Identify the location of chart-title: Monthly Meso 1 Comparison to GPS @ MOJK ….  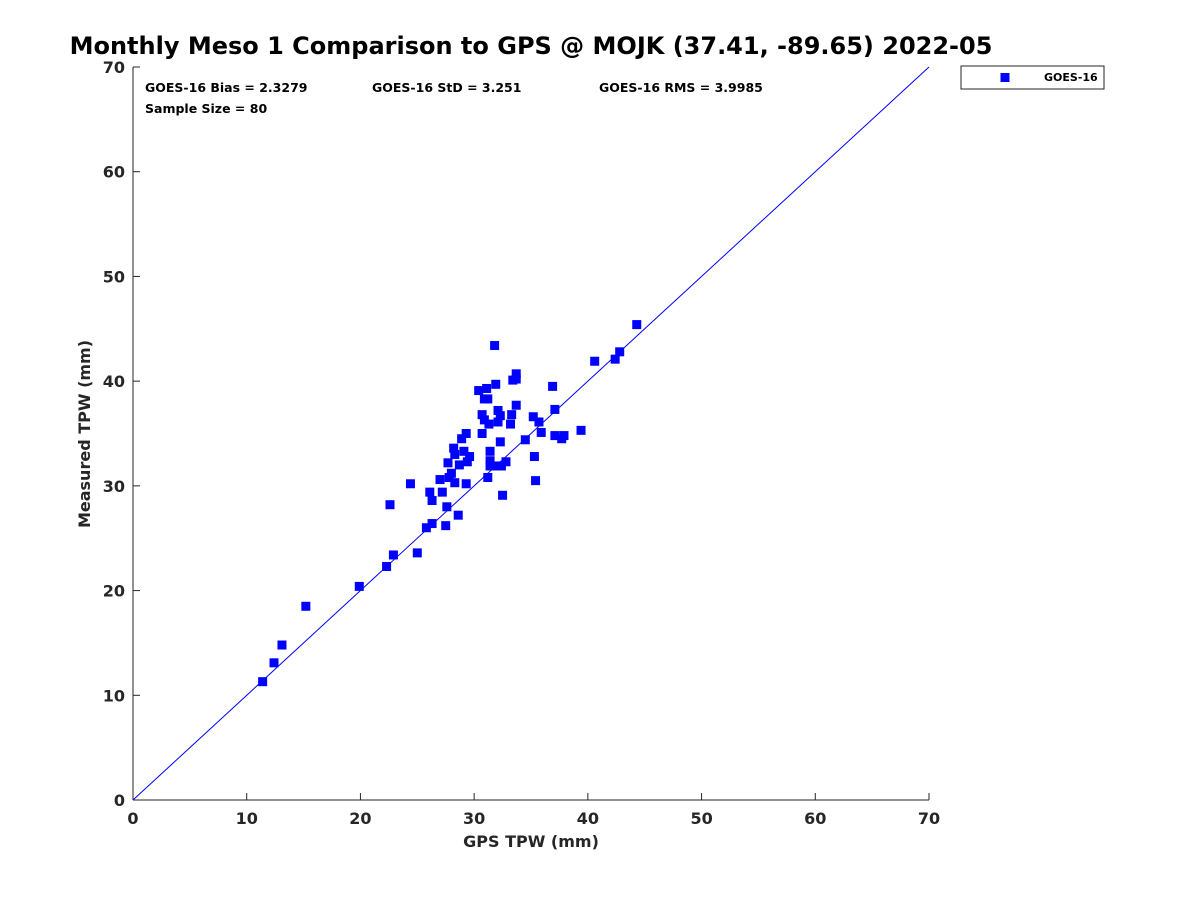
(531, 46).